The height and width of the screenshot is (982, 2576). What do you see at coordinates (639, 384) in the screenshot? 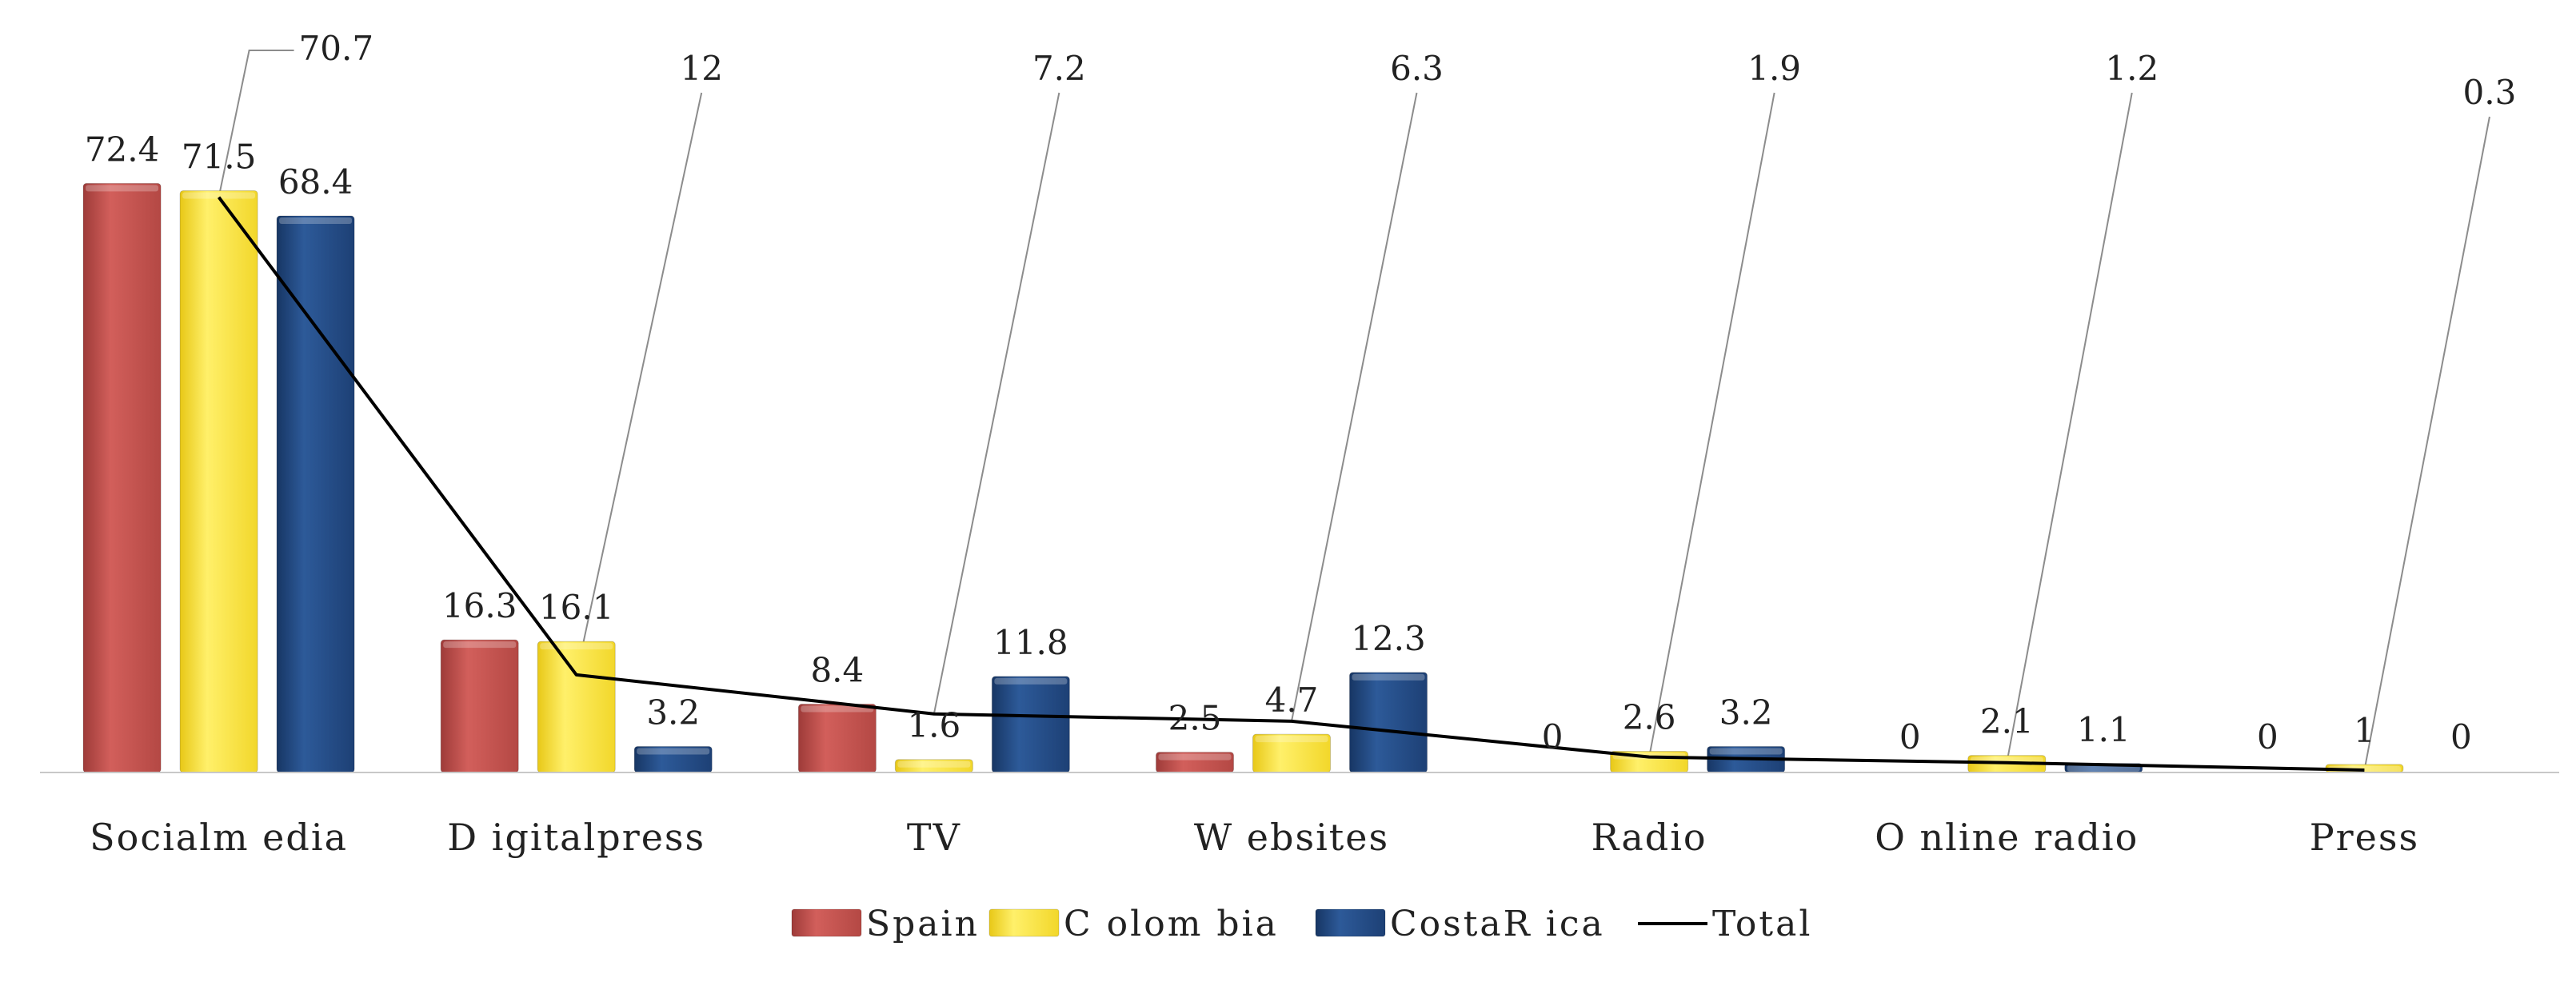
I see `total-leader-d-igitalpress` at bounding box center [639, 384].